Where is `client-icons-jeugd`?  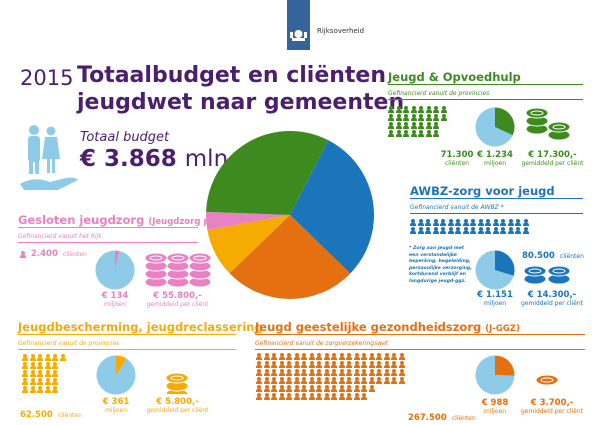 client-icons-jeugd is located at coordinates (417, 121).